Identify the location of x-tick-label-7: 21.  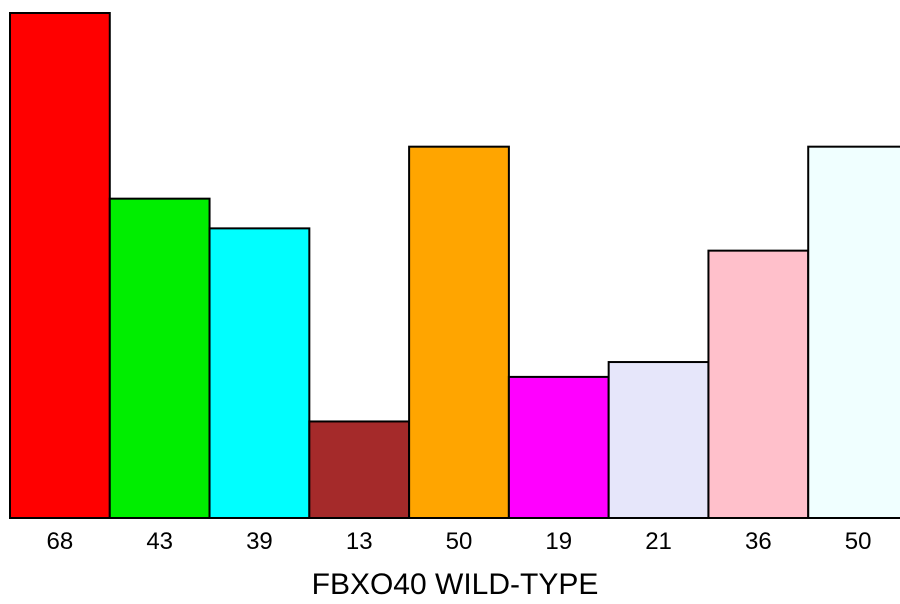
(658, 541).